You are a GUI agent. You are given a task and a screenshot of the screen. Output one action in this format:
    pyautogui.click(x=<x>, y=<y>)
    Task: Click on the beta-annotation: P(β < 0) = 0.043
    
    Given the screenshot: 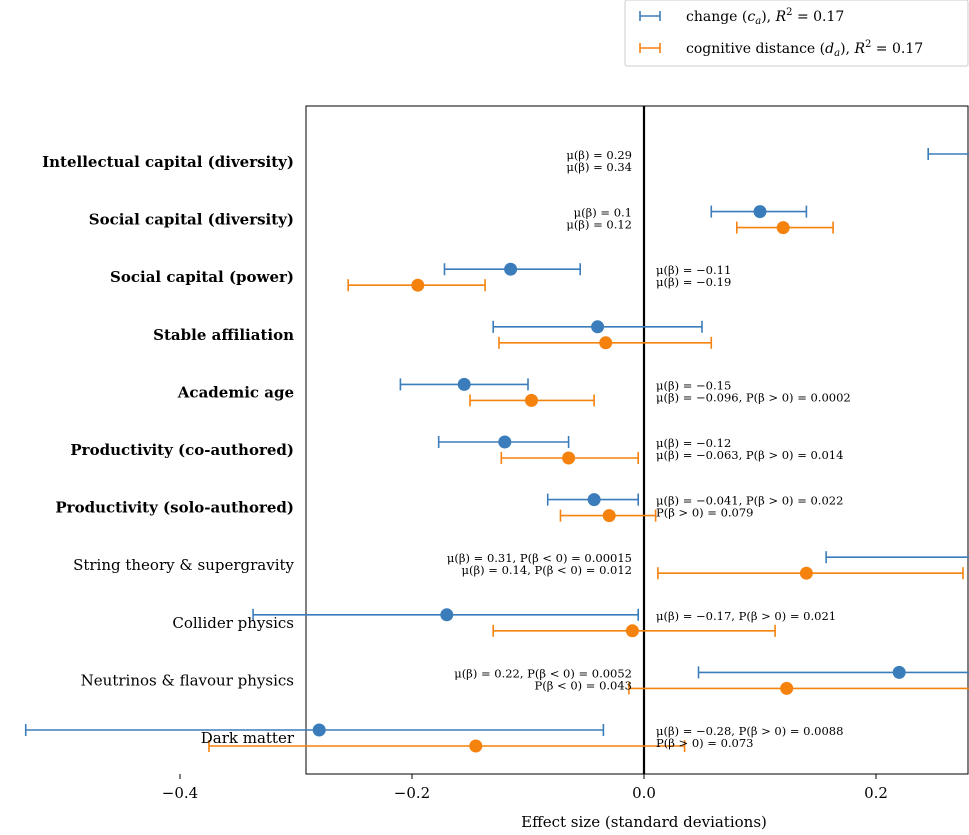 What is the action you would take?
    pyautogui.click(x=584, y=685)
    